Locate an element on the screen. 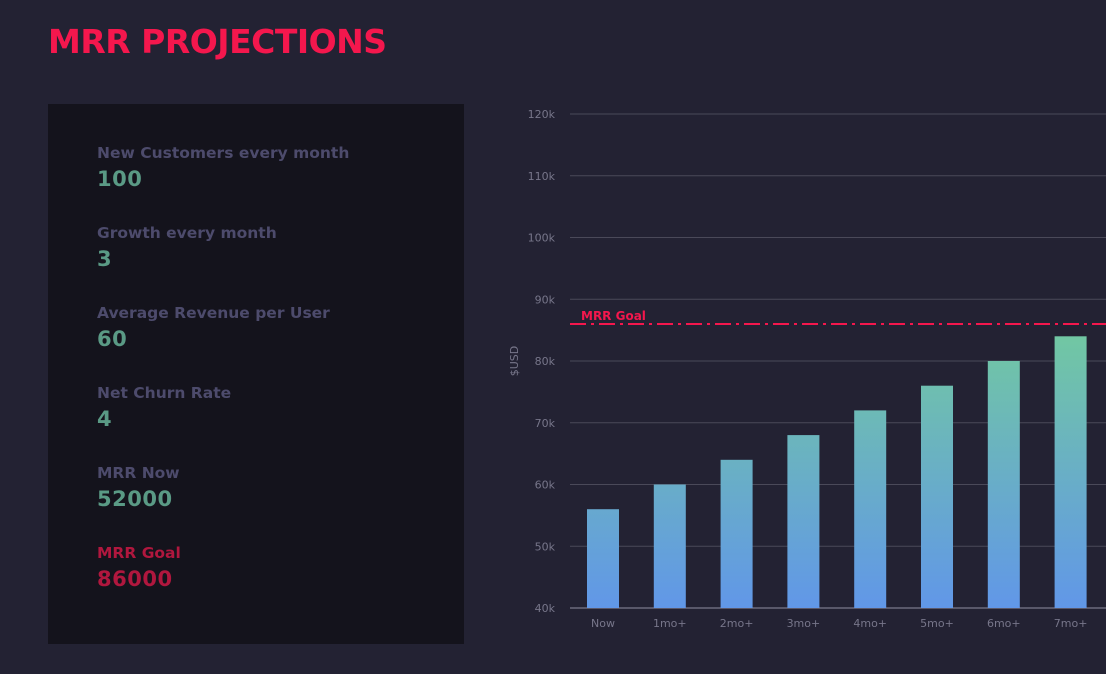 This screenshot has height=674, width=1106. metric-mrr-goal: MRR Goal 86000 is located at coordinates (139, 567).